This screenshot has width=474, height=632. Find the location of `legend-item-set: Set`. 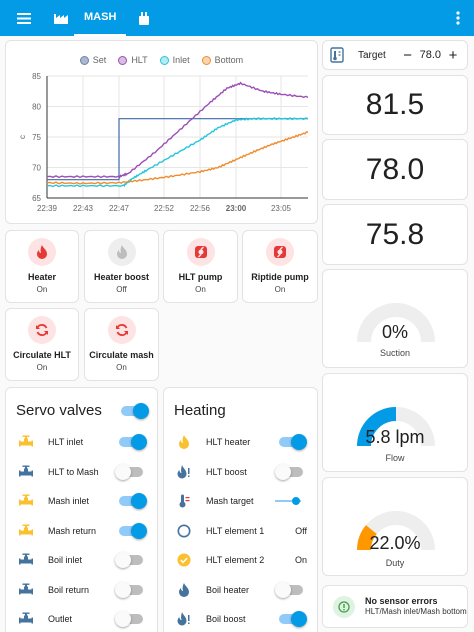

legend-item-set: Set is located at coordinates (93, 60).